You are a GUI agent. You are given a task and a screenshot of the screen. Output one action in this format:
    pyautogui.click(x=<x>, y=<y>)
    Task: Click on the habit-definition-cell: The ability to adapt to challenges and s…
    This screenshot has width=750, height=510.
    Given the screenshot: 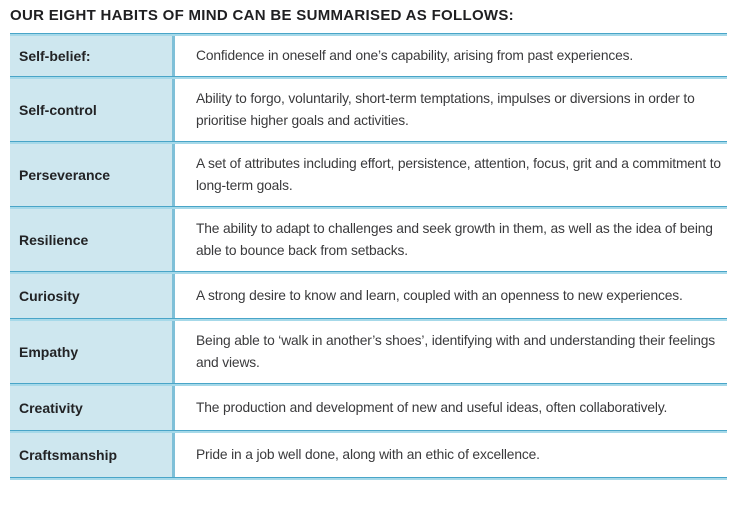 What is the action you would take?
    pyautogui.click(x=449, y=240)
    